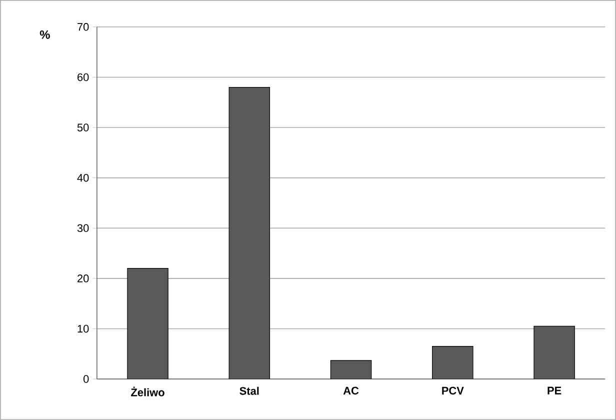  What do you see at coordinates (147, 391) in the screenshot?
I see `x-tick-label: Żeliwo` at bounding box center [147, 391].